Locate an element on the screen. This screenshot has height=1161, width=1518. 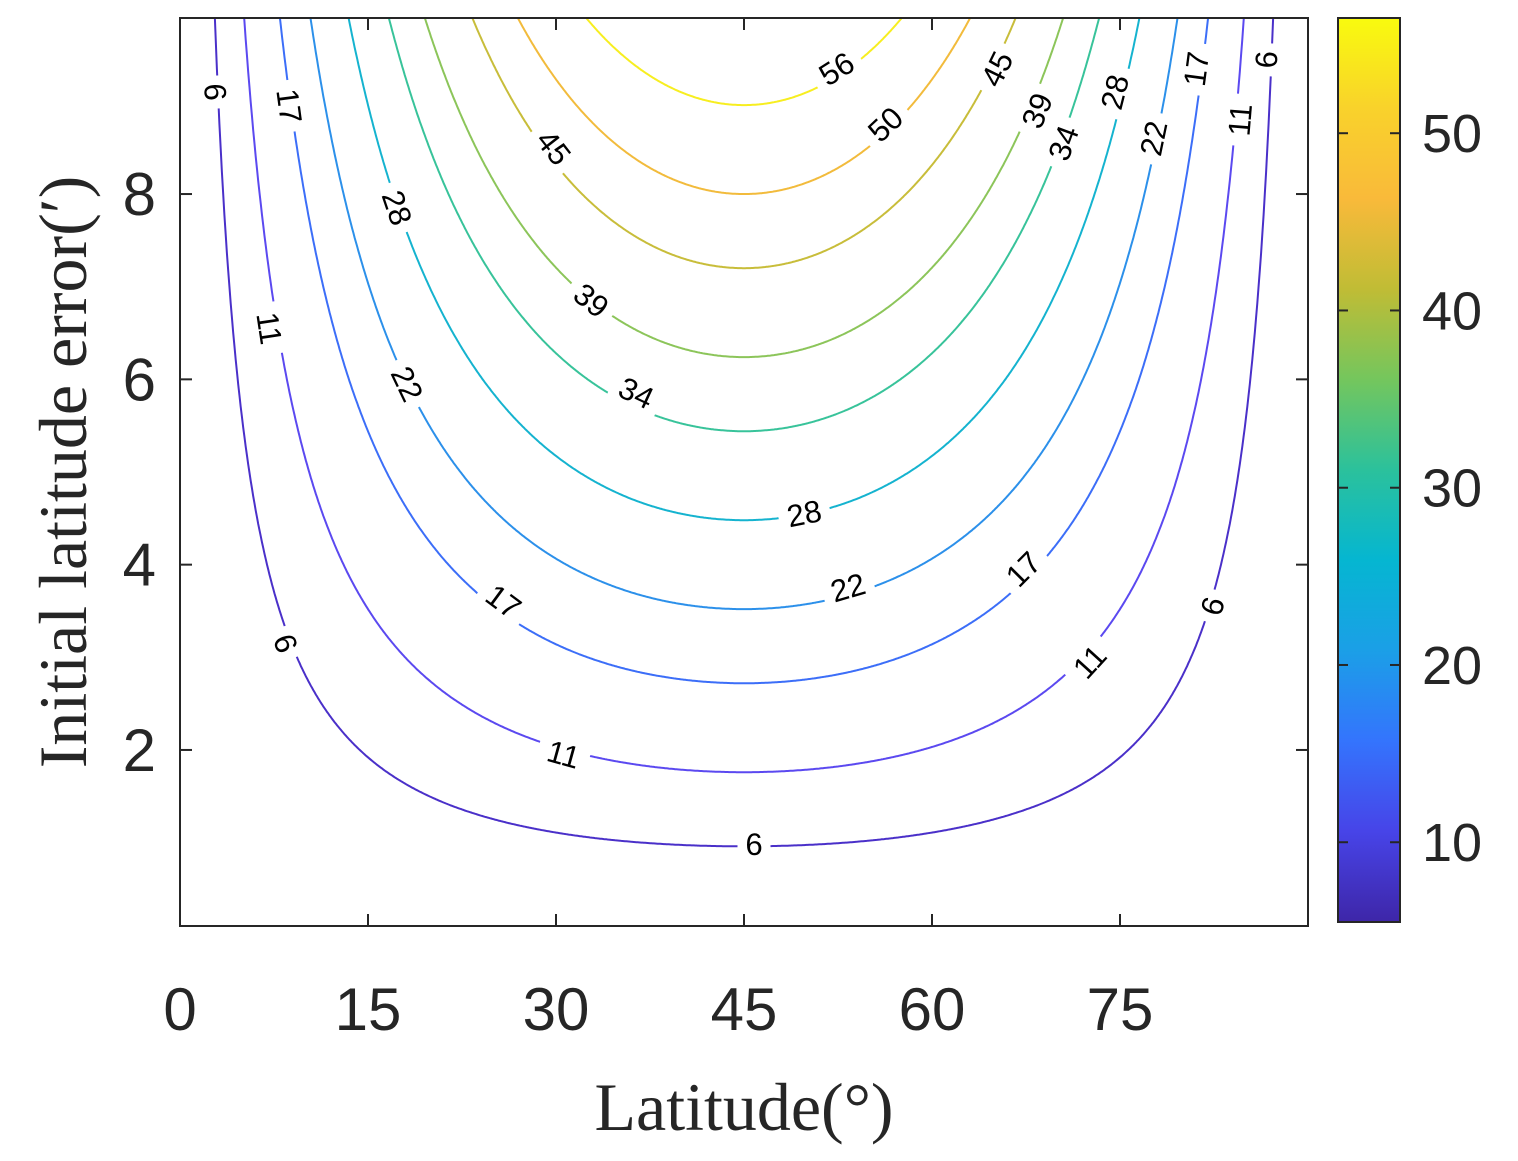
colorbar: 10 20 30 40 50 is located at coordinates (1409, 470).